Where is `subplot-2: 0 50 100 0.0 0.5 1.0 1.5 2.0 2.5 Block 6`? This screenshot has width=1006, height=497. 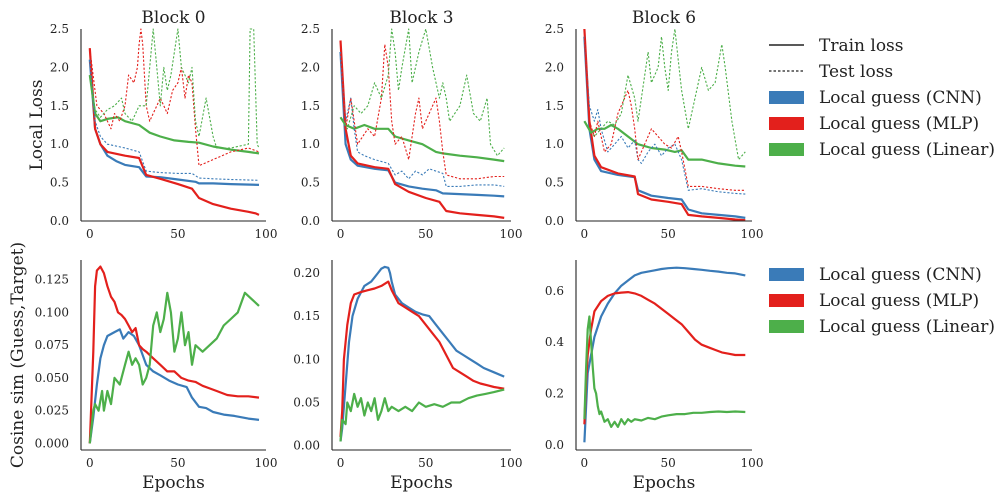 subplot-2: 0 50 100 0.0 0.5 1.0 1.5 2.0 2.5 Block 6 is located at coordinates (654, 124).